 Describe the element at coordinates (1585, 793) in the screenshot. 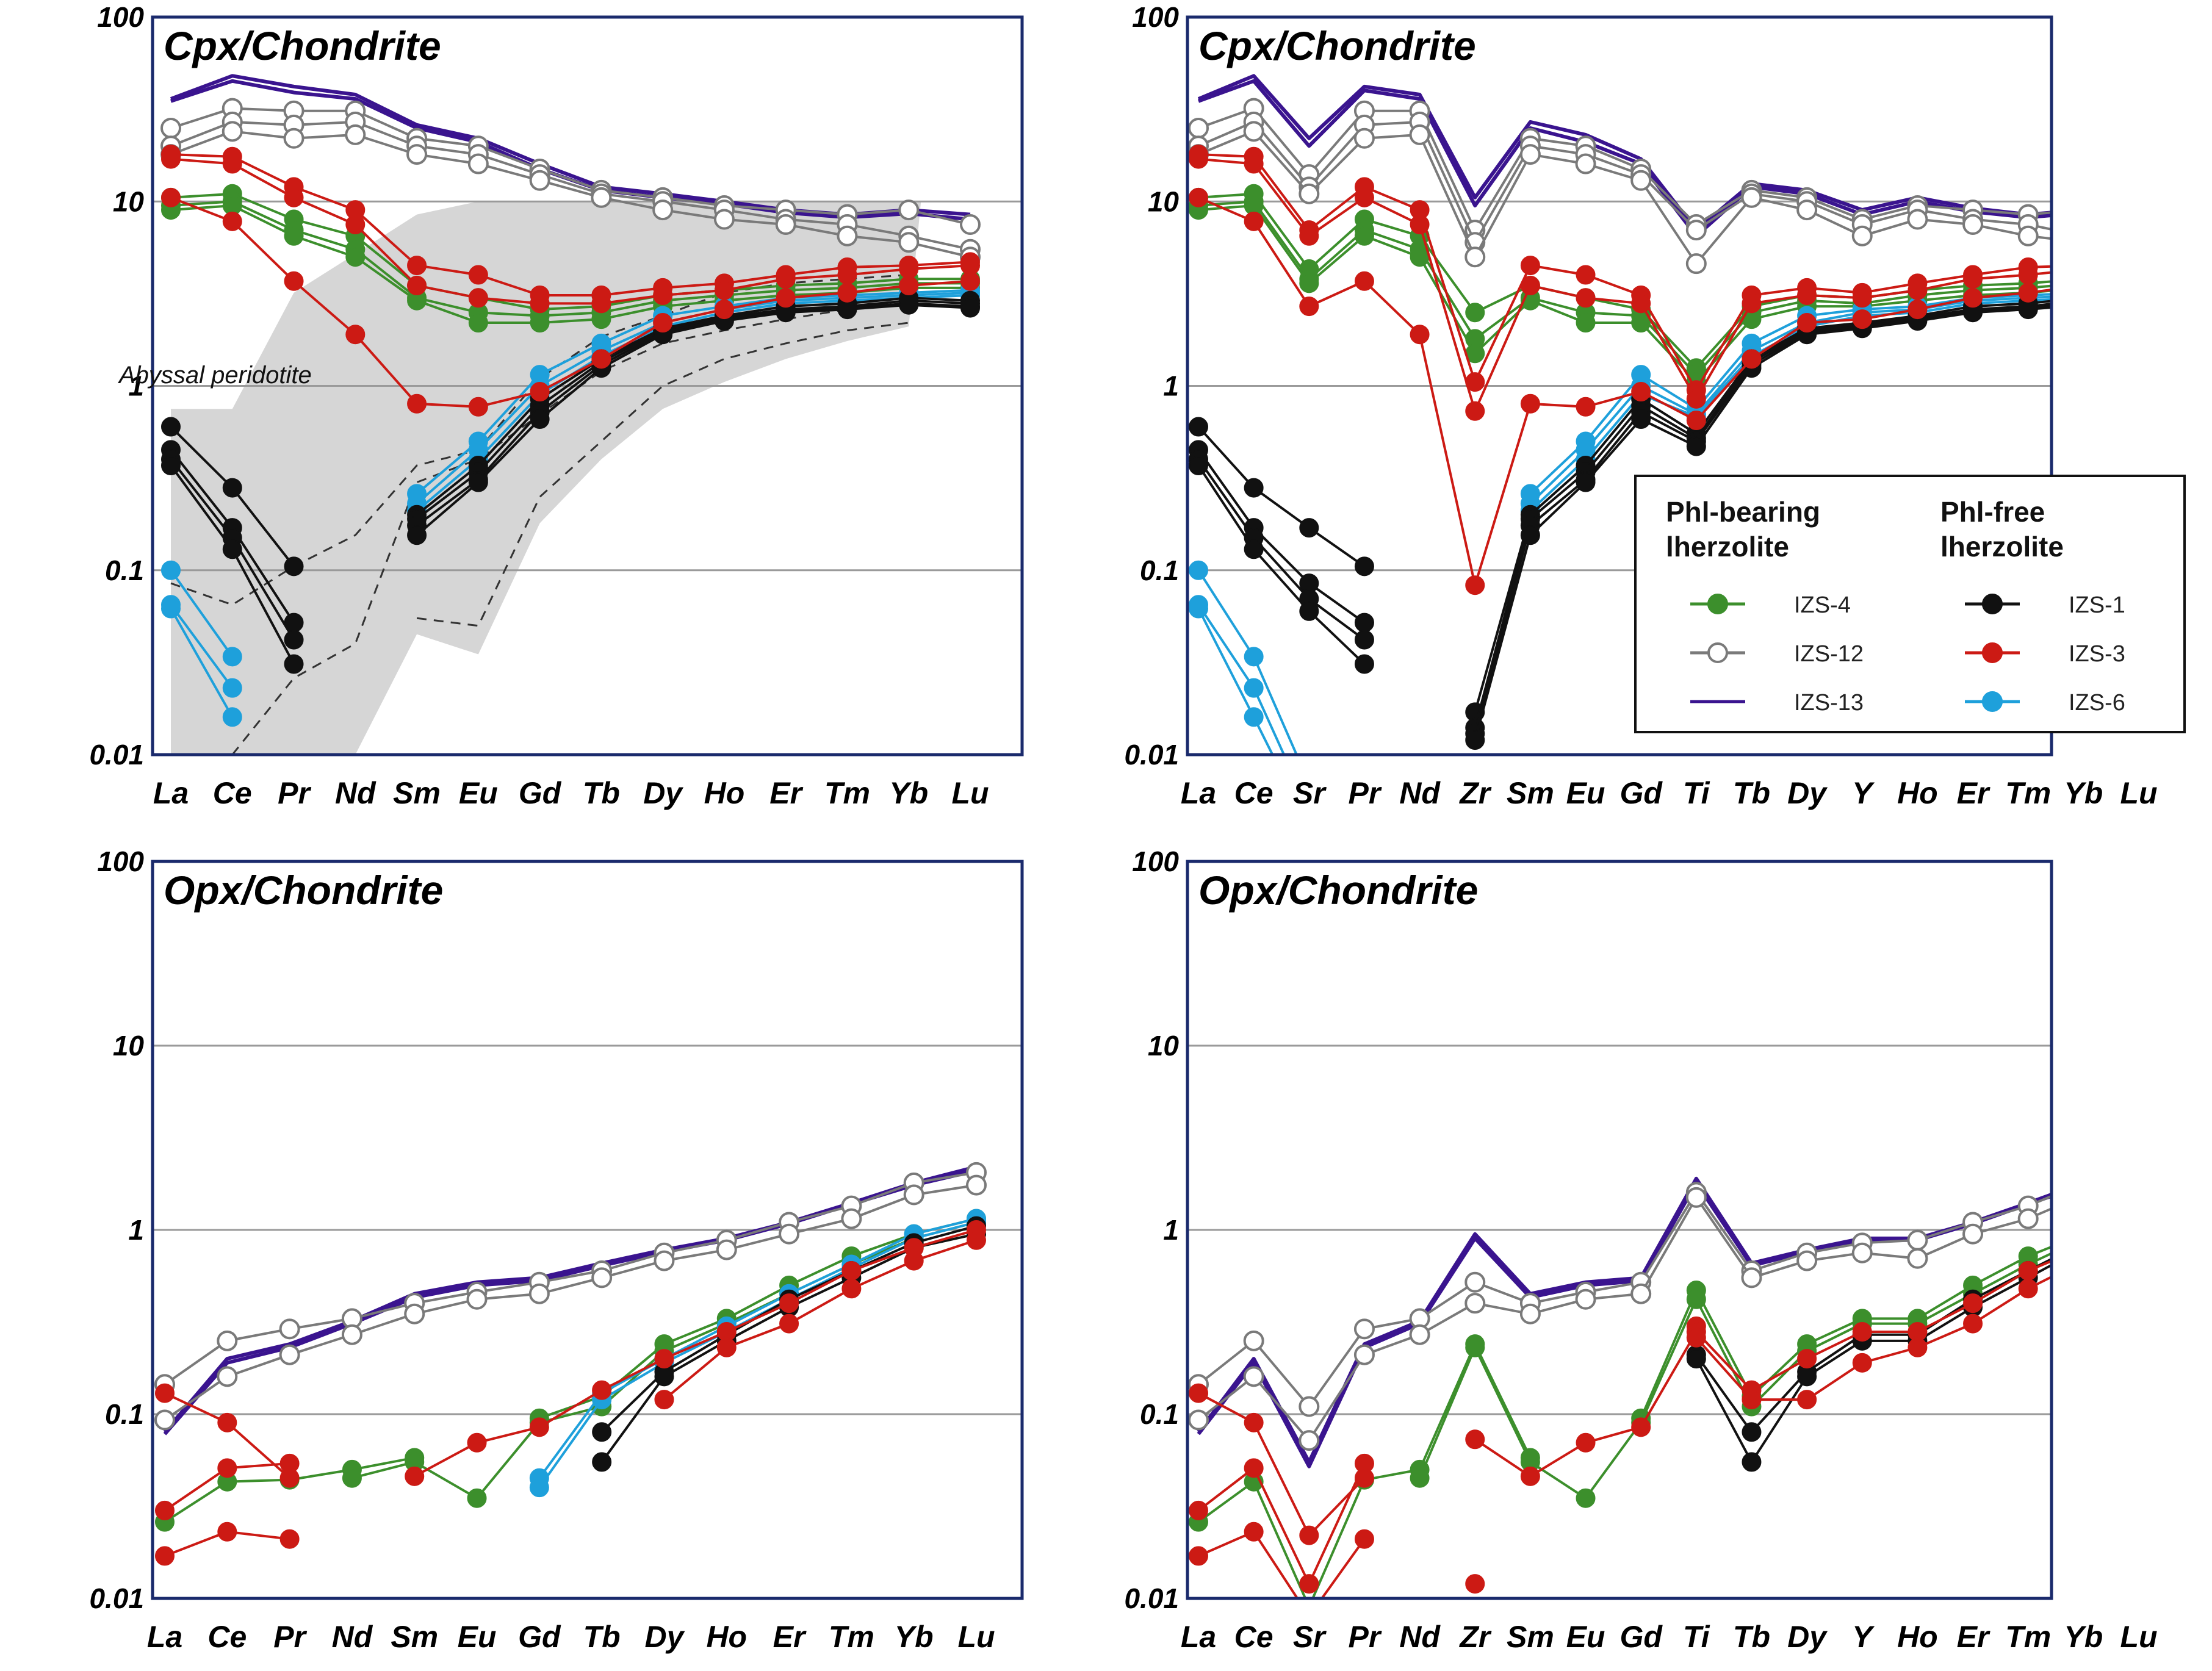

I see `x-tick-label: Eu` at that location.